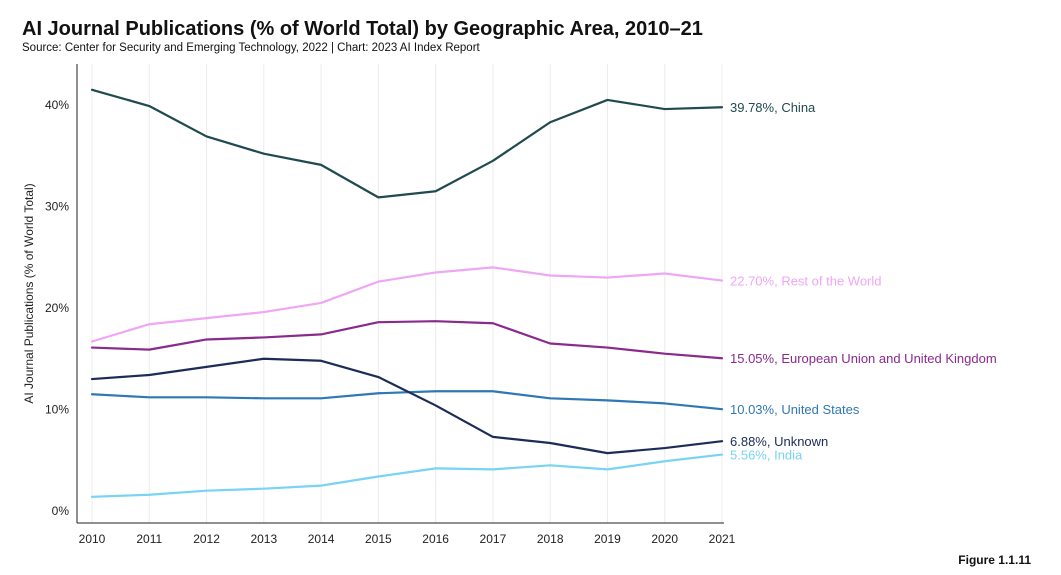 Image resolution: width=1061 pixels, height=575 pixels. Describe the element at coordinates (664, 539) in the screenshot. I see `x-tick-label: 2020` at that location.